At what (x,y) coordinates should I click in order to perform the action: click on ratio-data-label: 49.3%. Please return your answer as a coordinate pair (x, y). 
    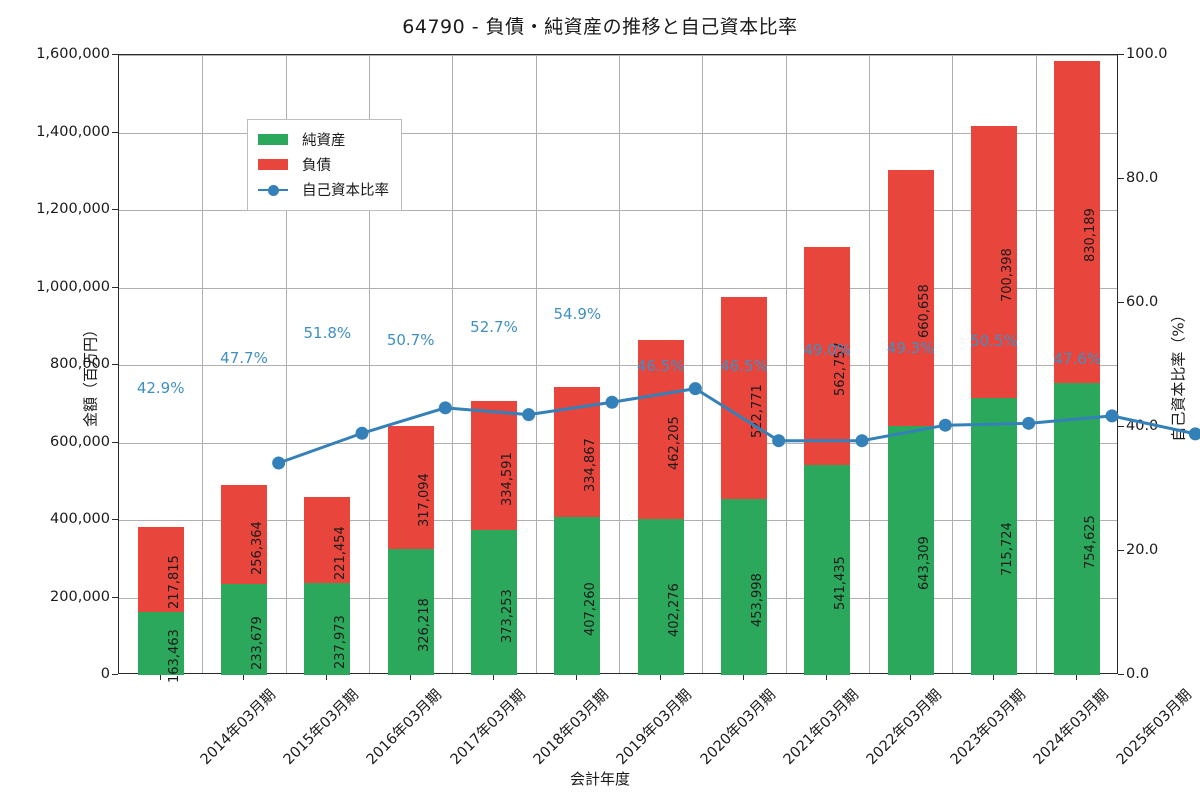
    Looking at the image, I should click on (910, 348).